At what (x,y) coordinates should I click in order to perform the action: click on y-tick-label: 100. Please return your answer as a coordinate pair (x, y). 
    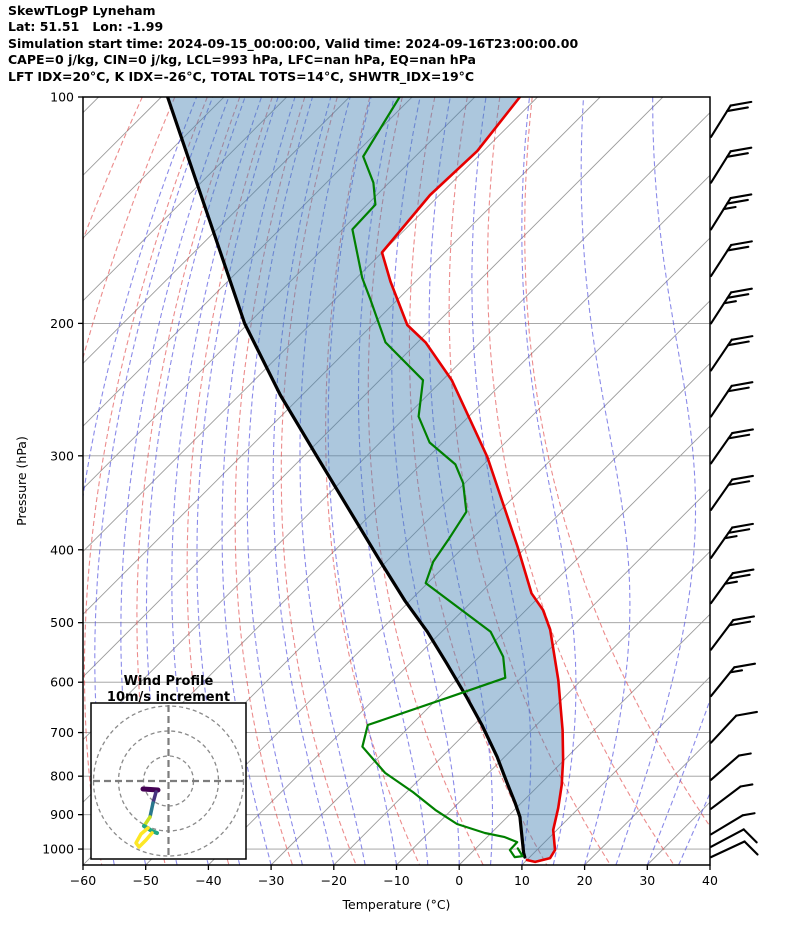
    Looking at the image, I should click on (62, 97).